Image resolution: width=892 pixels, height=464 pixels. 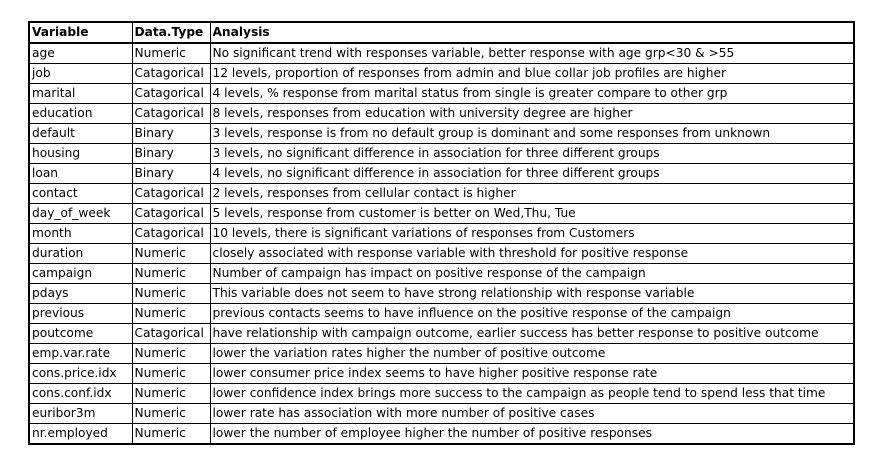 I want to click on cell-variable: housing, so click(x=80, y=153).